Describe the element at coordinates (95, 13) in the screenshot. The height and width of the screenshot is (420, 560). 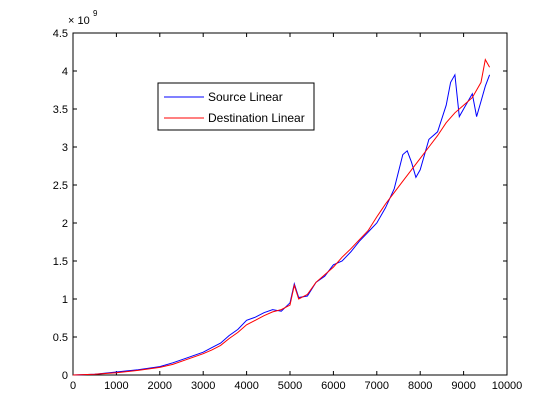
I see `y-exponent-power: 9` at that location.